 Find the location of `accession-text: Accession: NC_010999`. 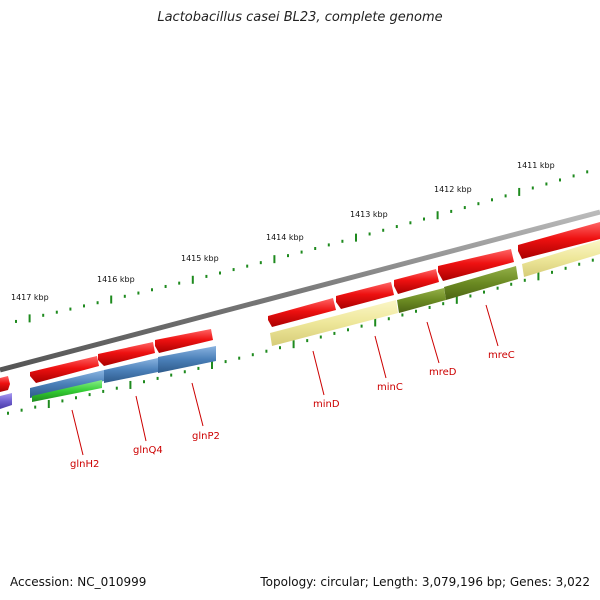

accession-text: Accession: NC_010999 is located at coordinates (78, 582).